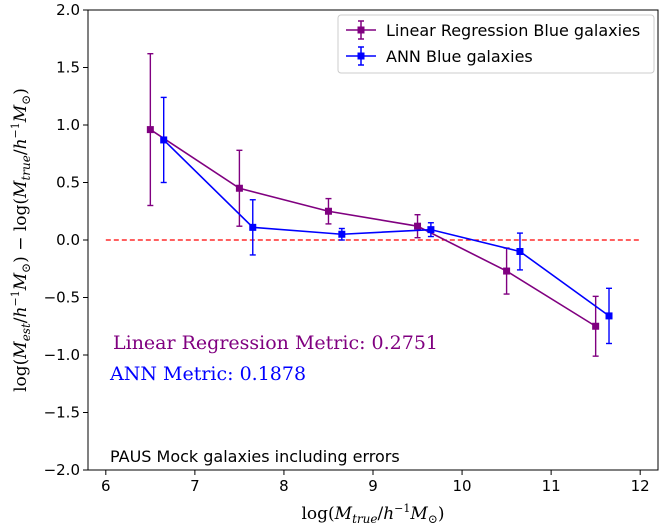 The image size is (672, 528). I want to click on x-tick-label: 7, so click(195, 486).